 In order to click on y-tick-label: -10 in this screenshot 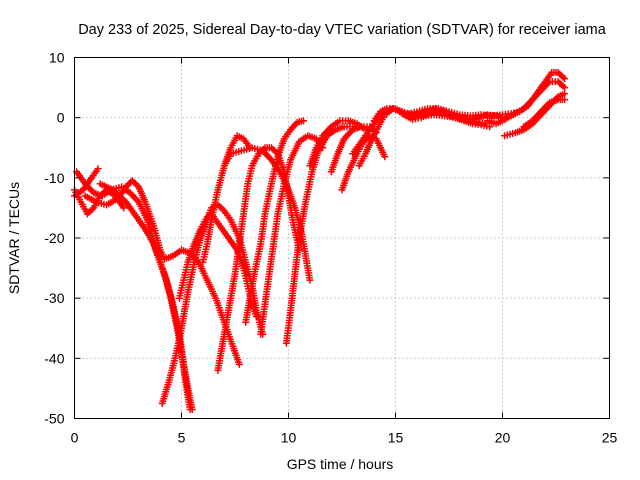, I will do `click(54, 178)`.